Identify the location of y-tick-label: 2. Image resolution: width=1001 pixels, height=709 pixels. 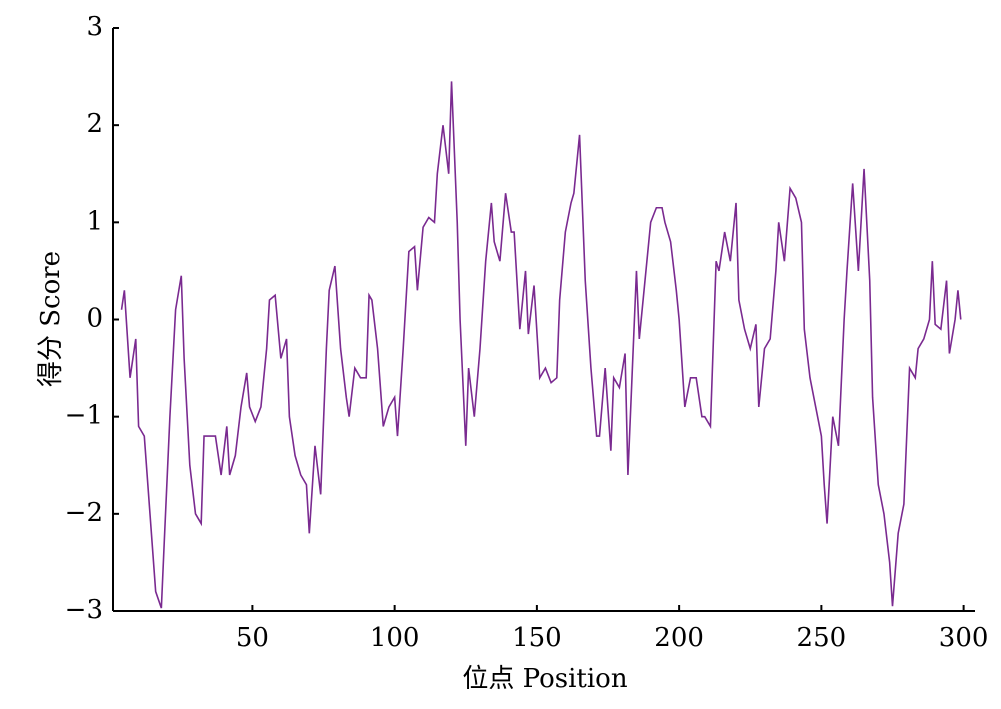
(94, 124).